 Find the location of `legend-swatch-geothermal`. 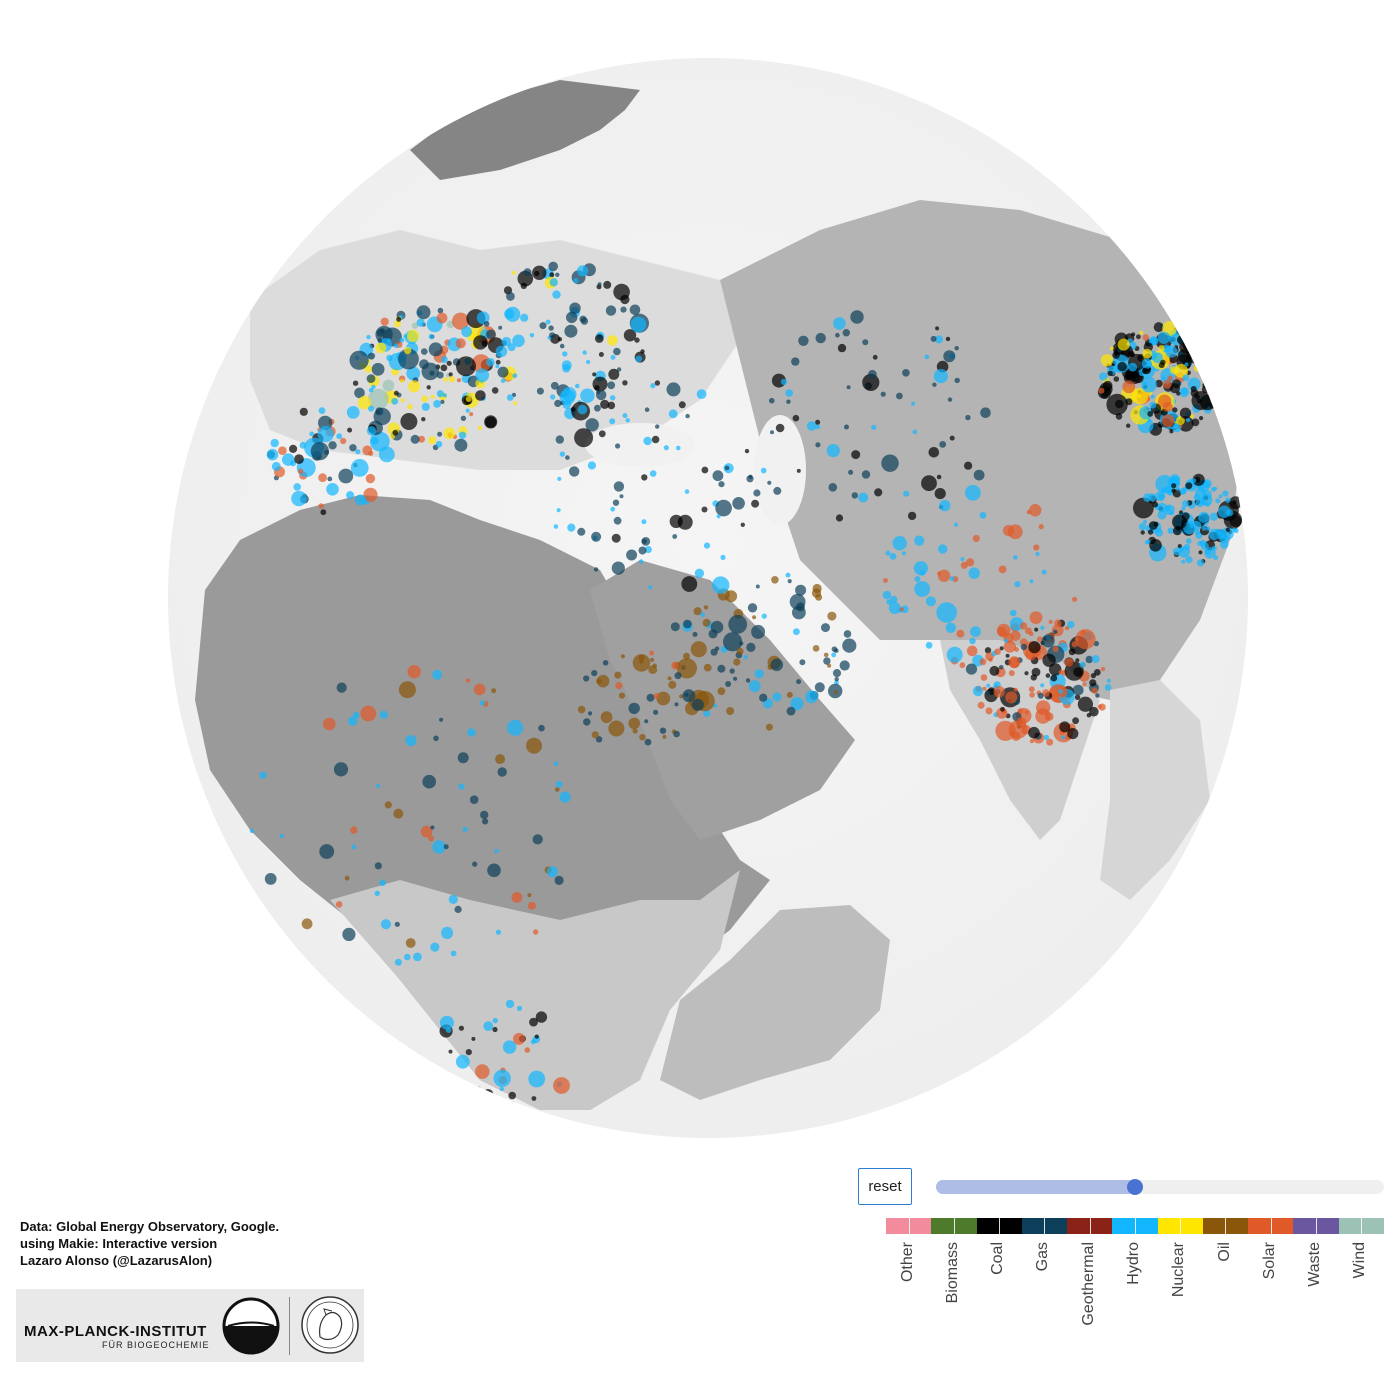

legend-swatch-geothermal is located at coordinates (1090, 1226).